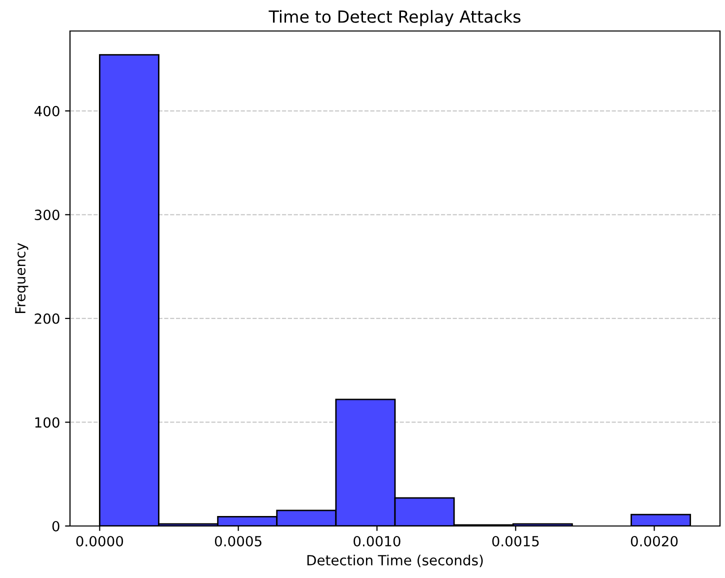 This screenshot has height=578, width=725. I want to click on y-tick-label: 400, so click(47, 111).